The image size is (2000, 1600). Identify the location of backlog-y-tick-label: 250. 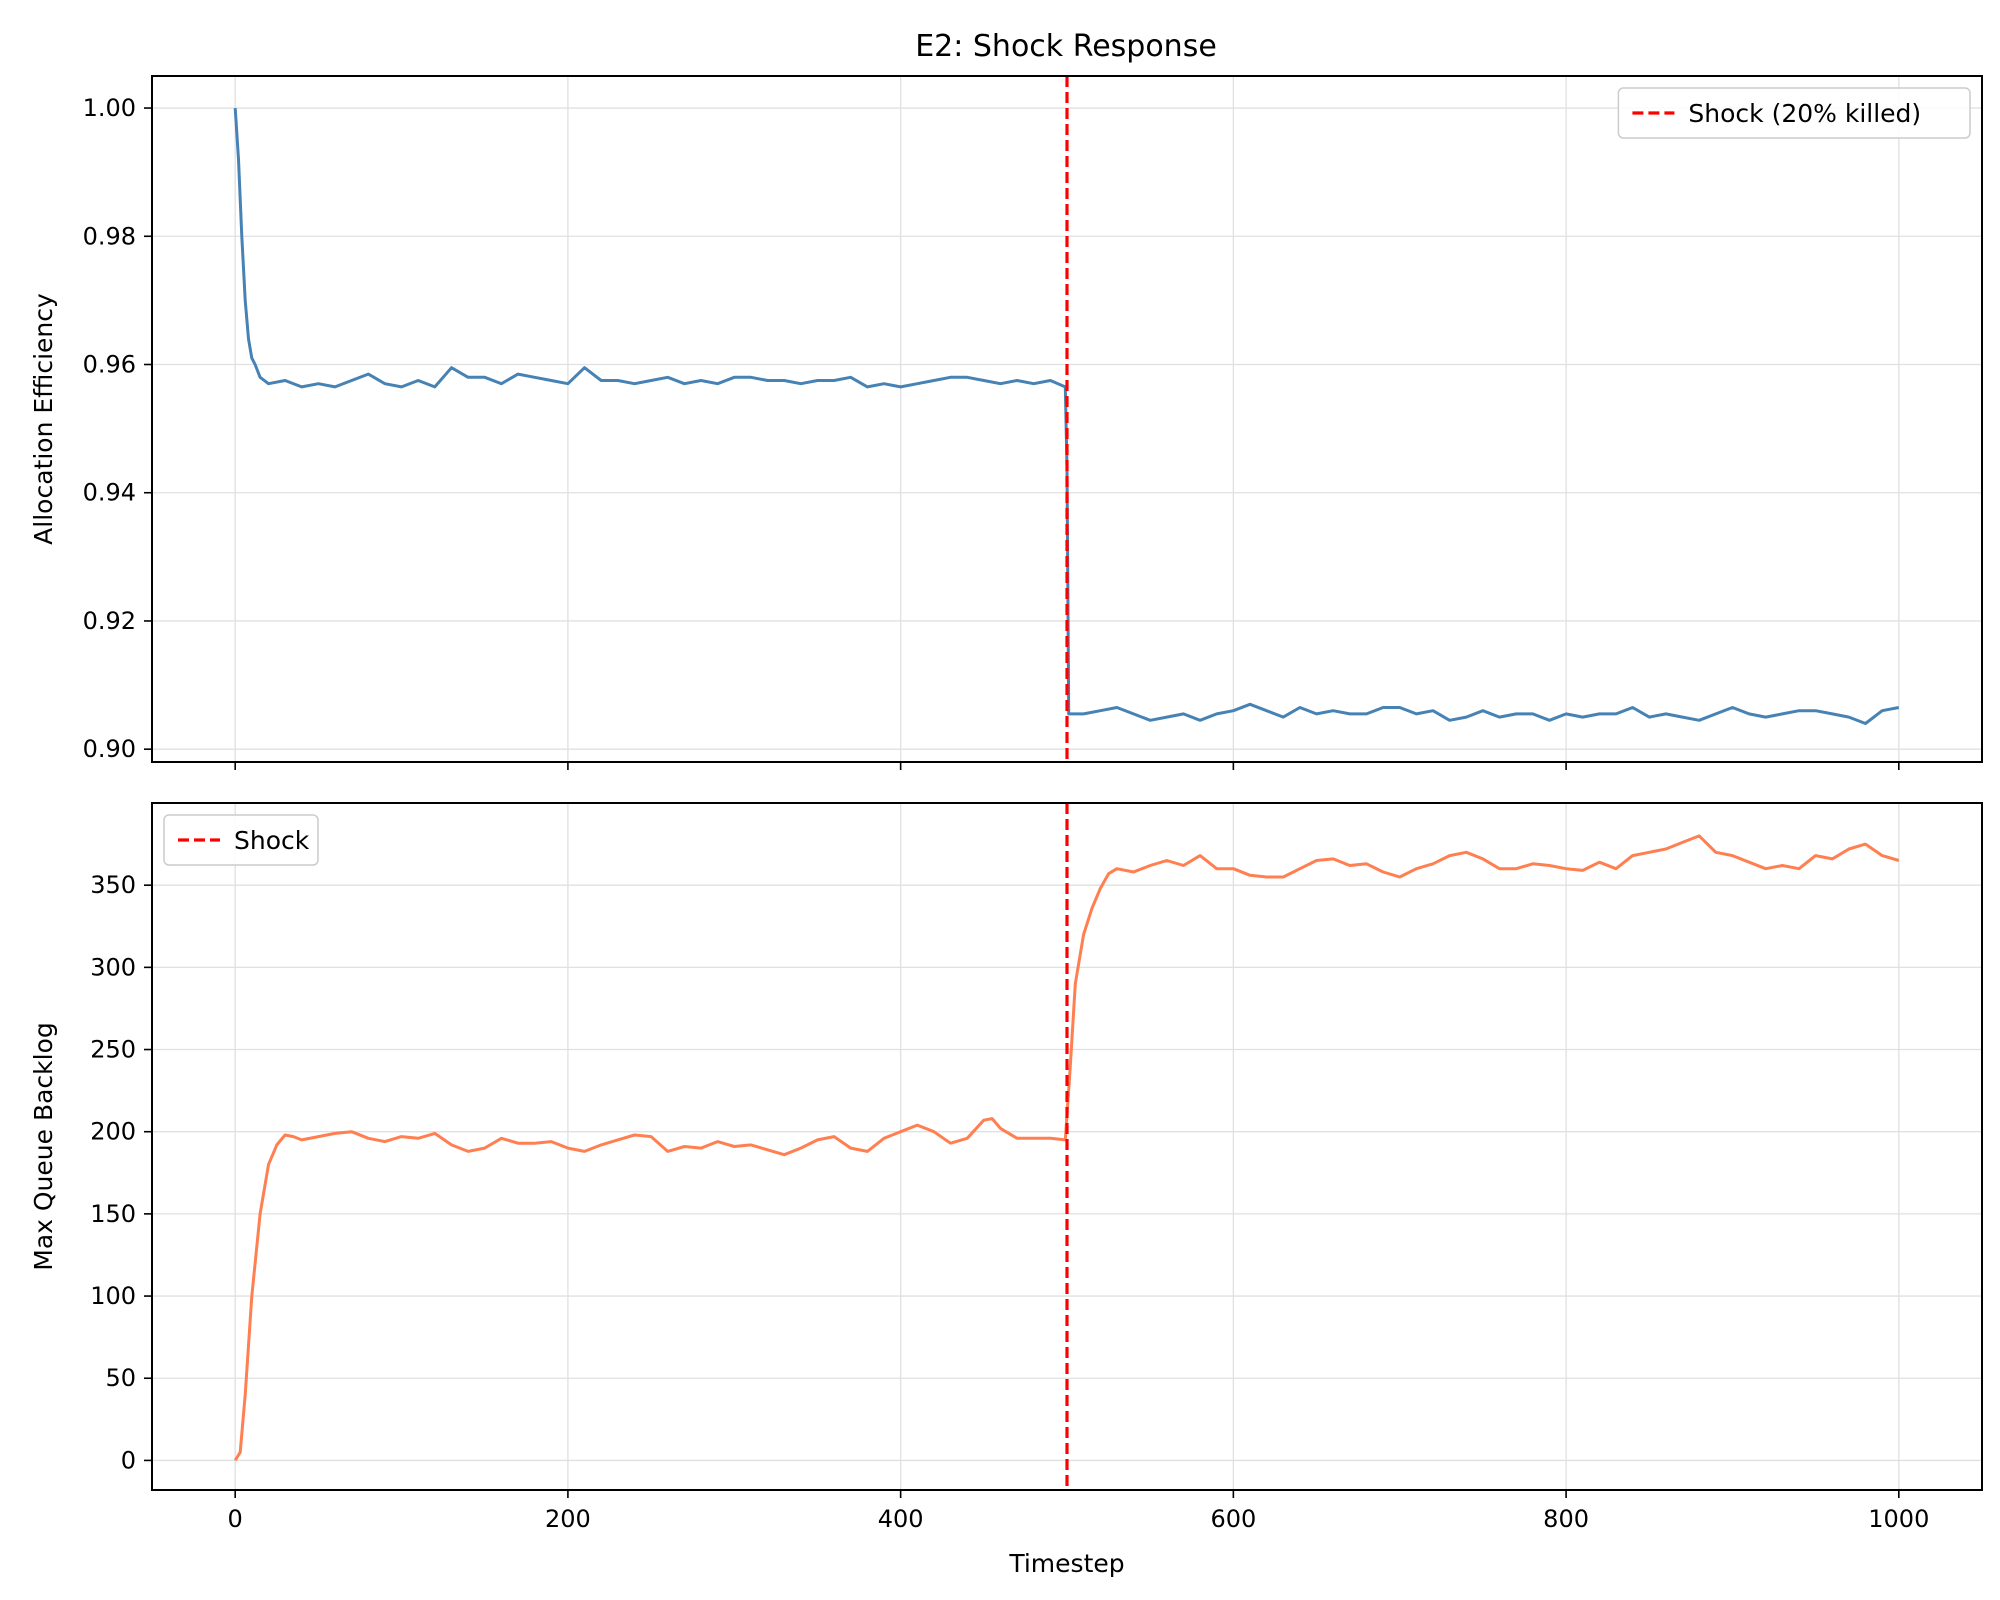
(113, 1050).